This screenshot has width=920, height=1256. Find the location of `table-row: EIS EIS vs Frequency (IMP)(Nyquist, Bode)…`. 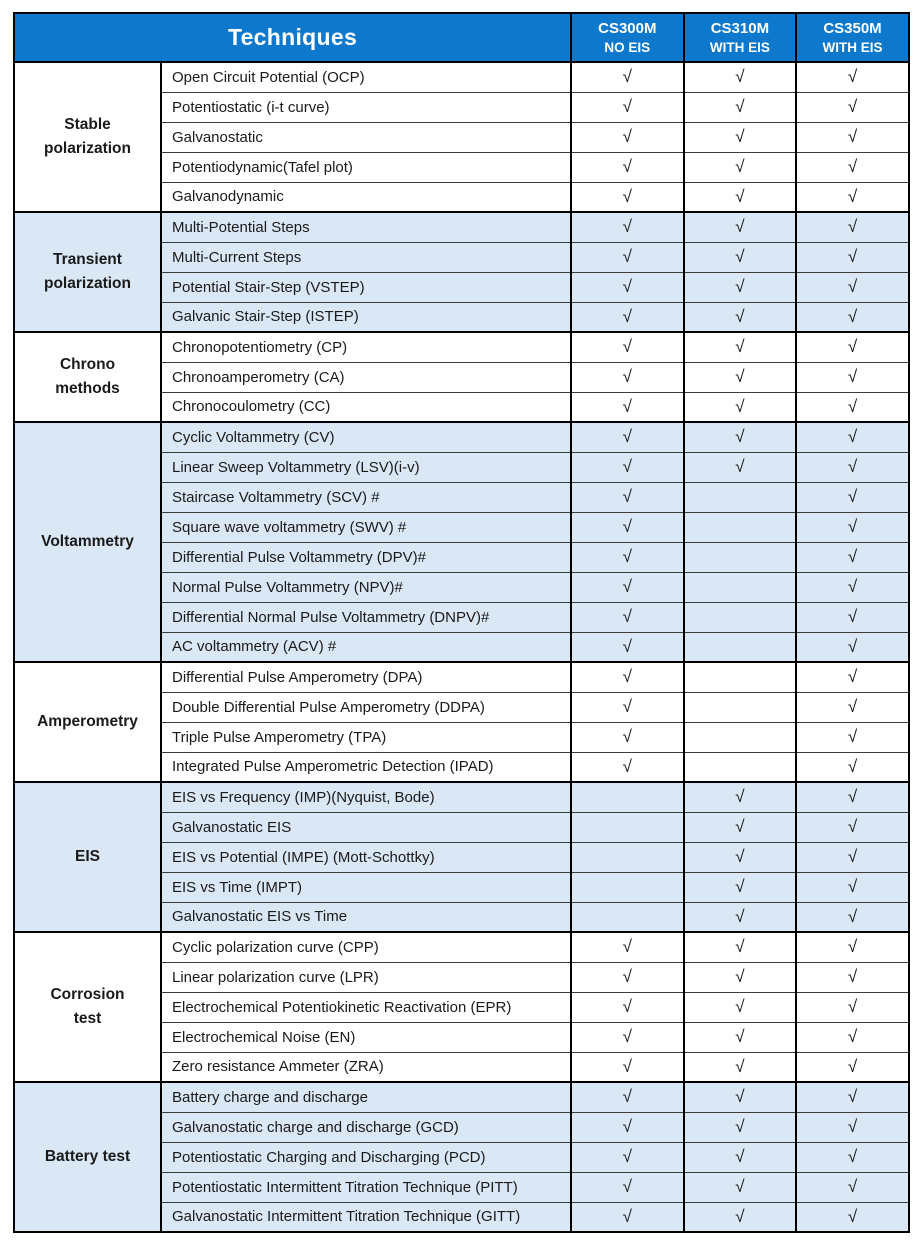

table-row: EIS EIS vs Frequency (IMP)(Nyquist, Bode)… is located at coordinates (461, 856).